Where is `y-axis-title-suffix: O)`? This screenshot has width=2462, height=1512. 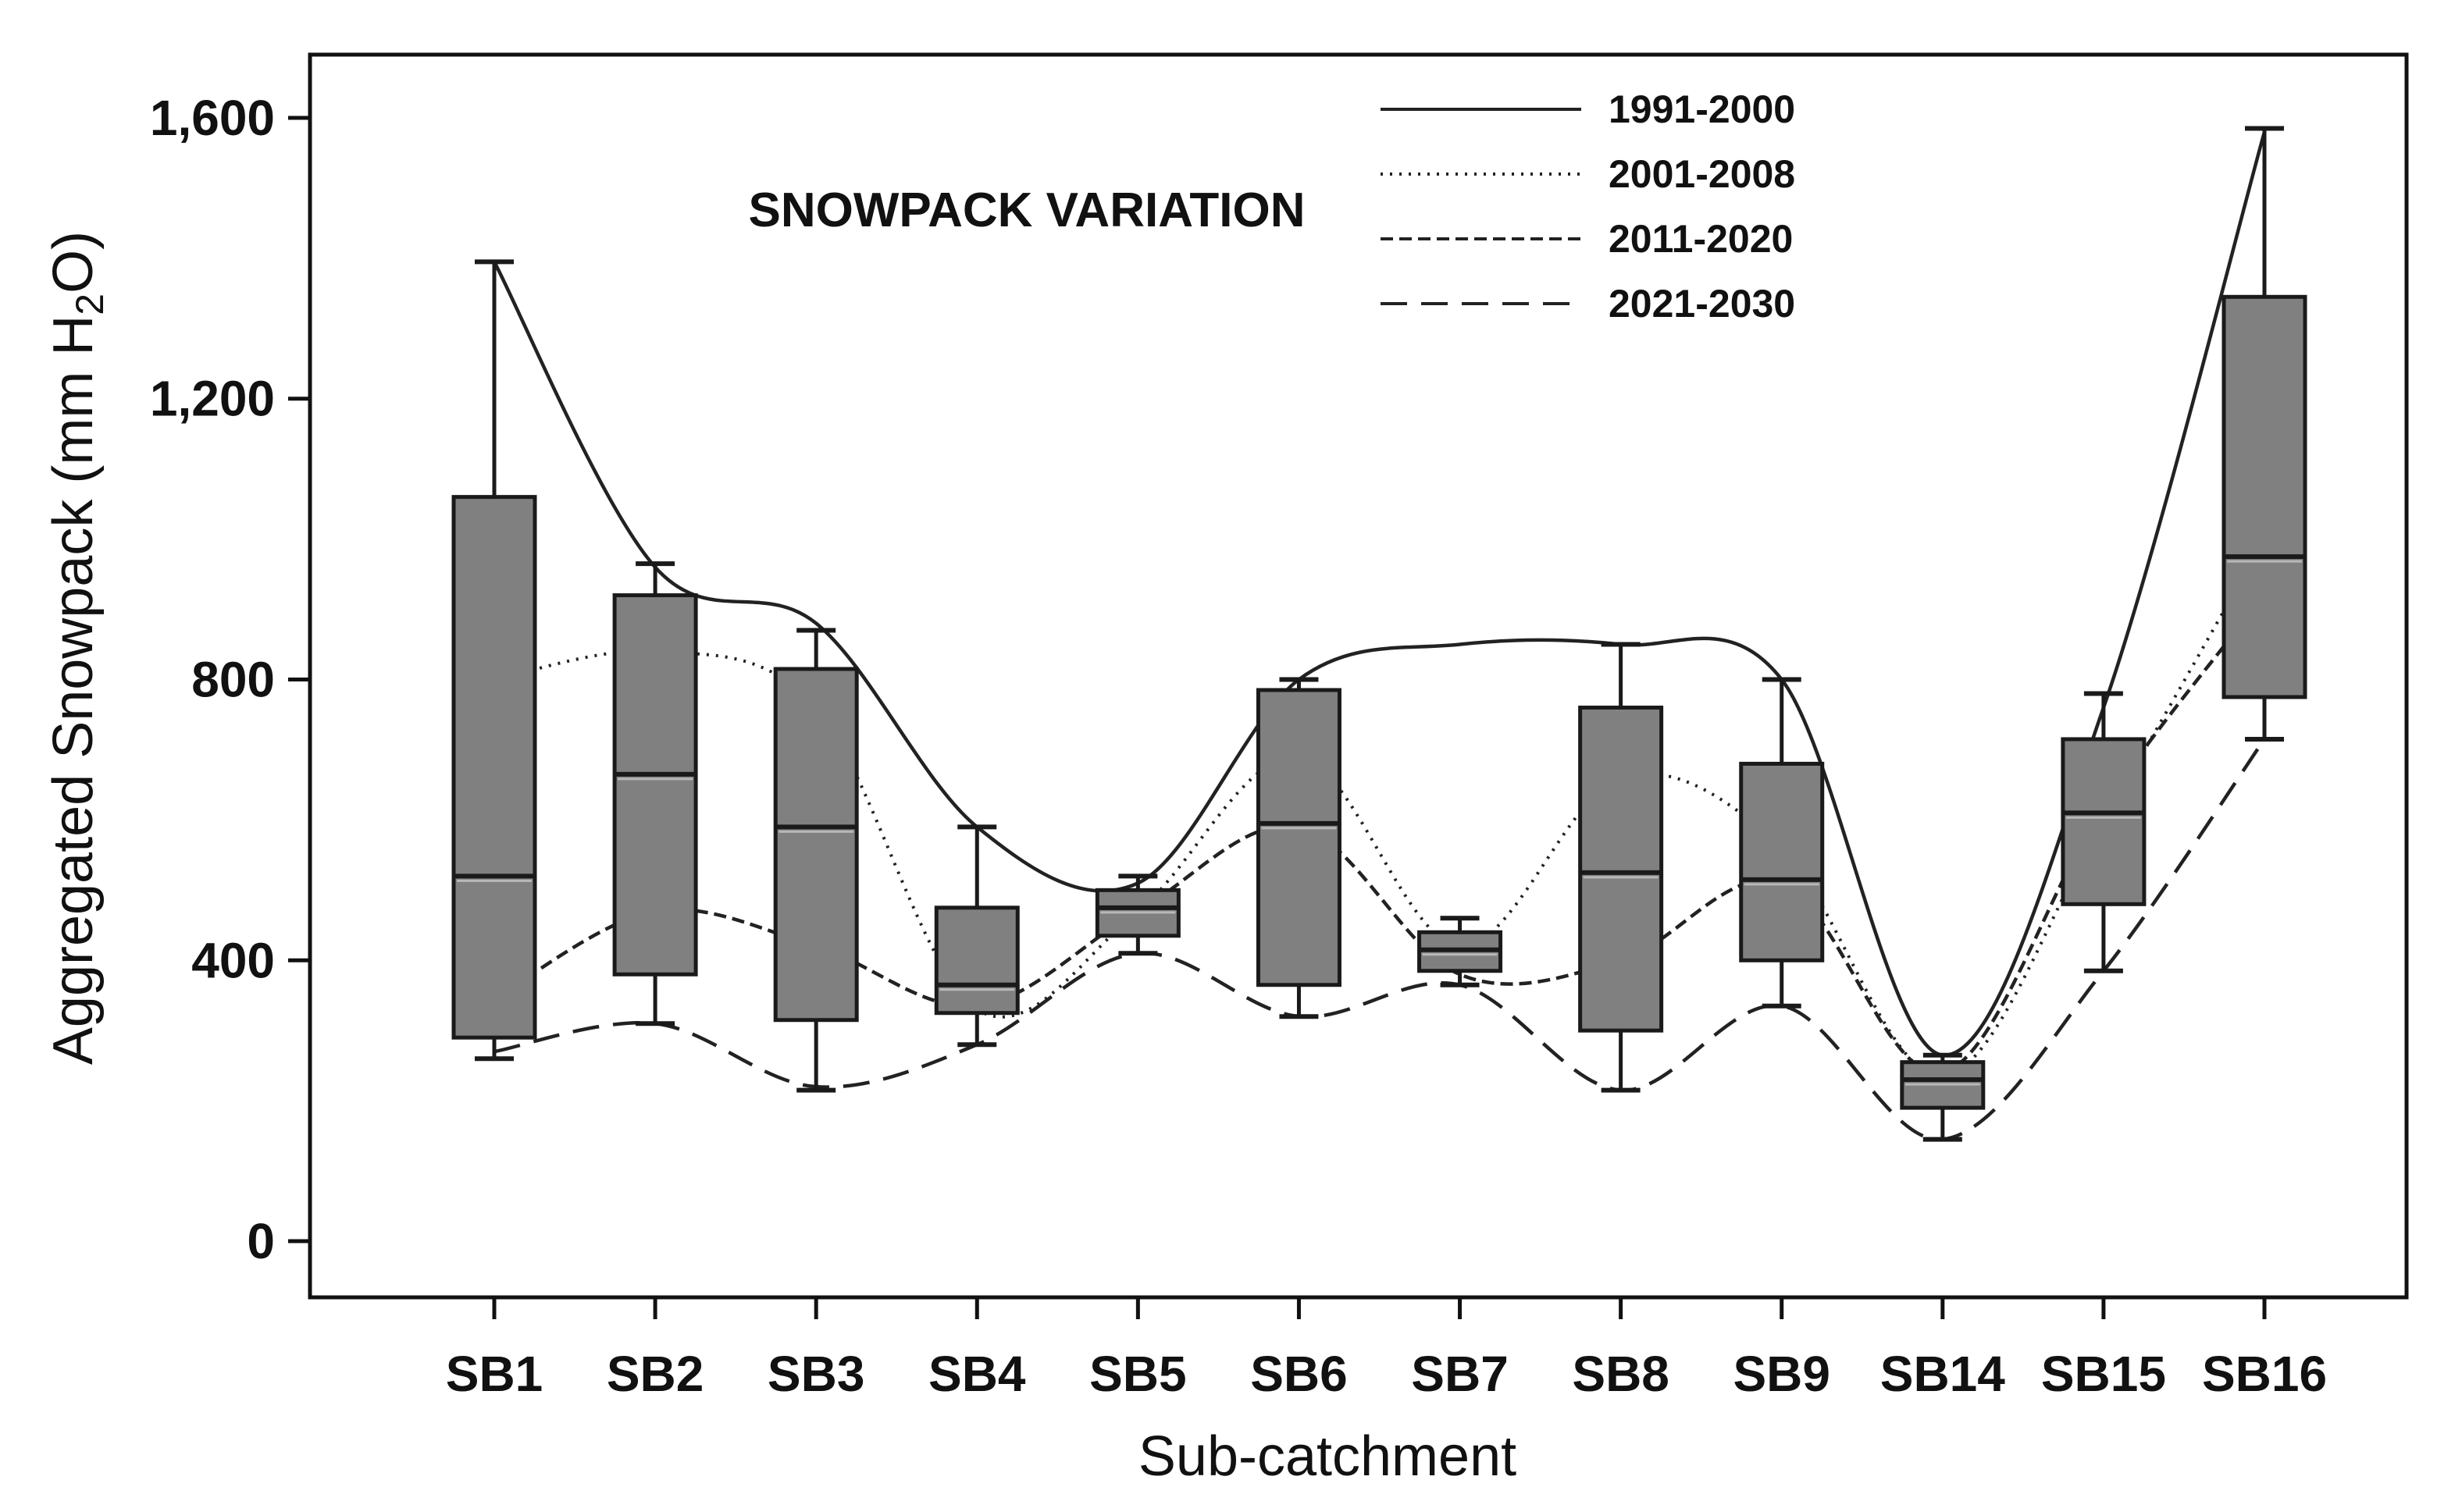
y-axis-title-suffix: O) is located at coordinates (73, 262).